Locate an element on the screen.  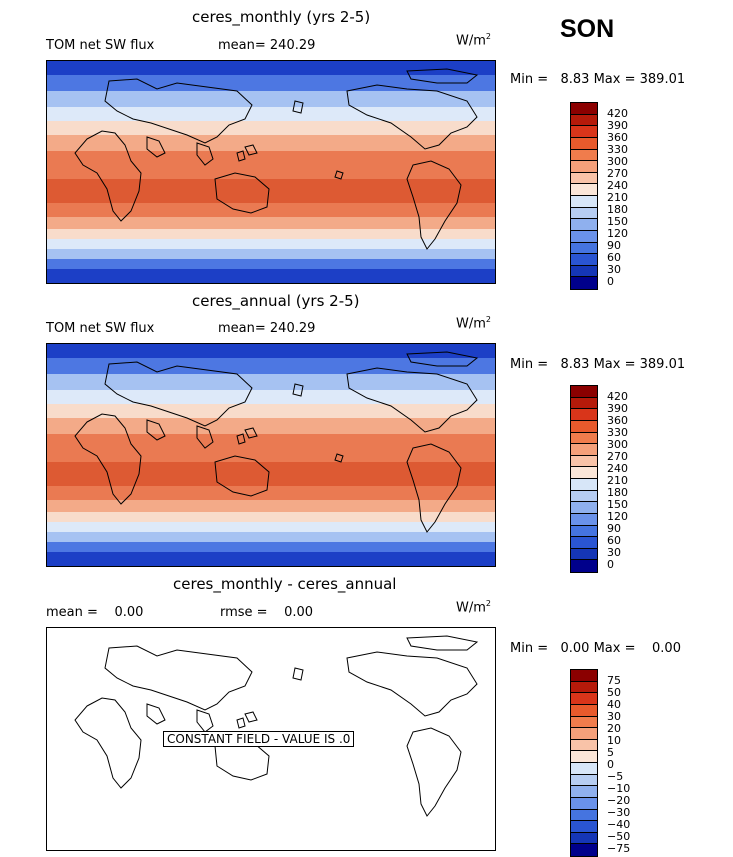
panel2-max-value: 389.01 is located at coordinates (662, 364).